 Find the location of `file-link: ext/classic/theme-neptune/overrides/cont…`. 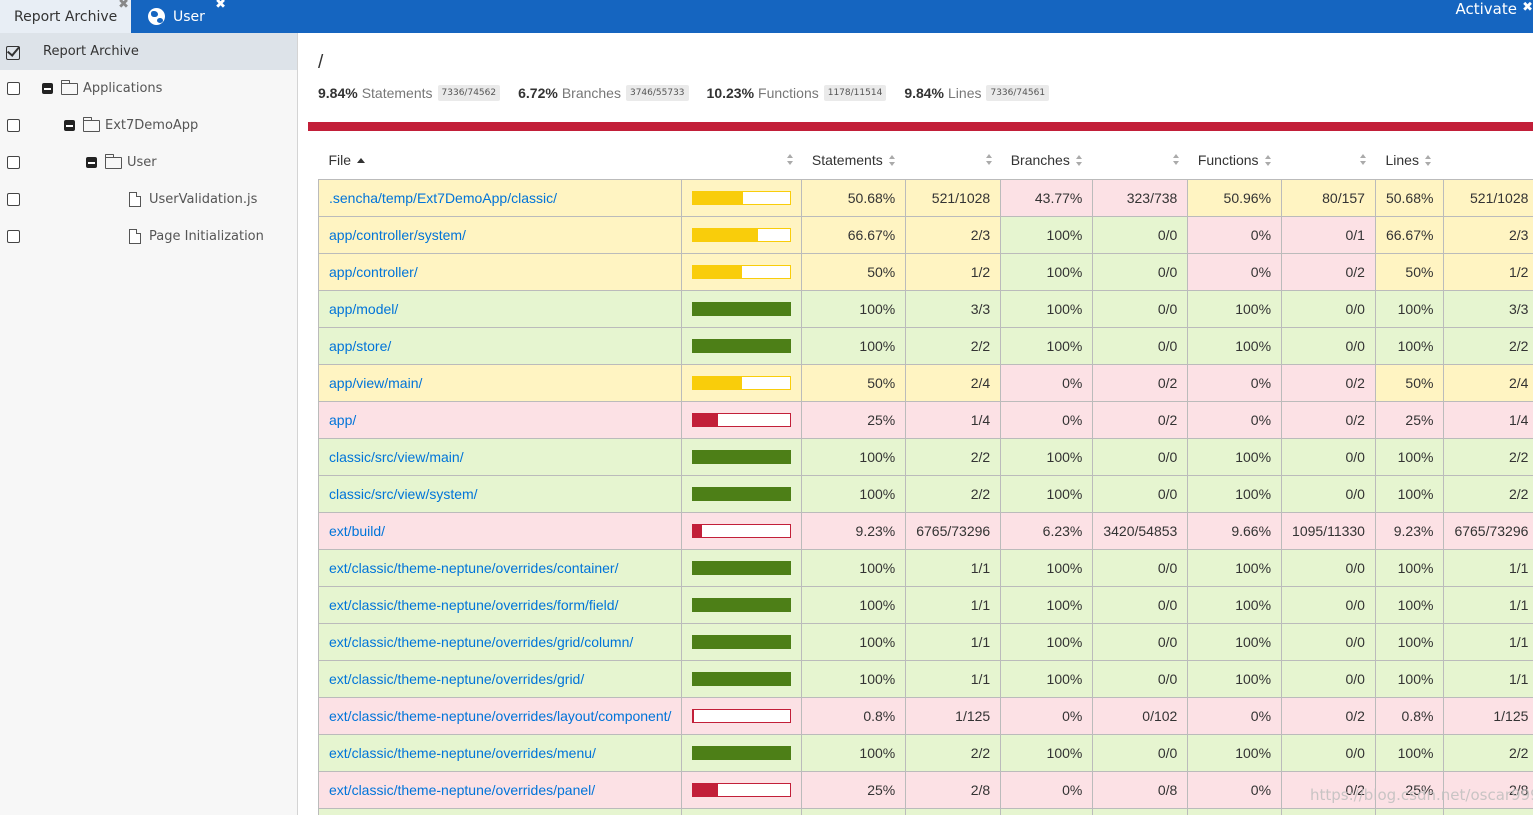

file-link: ext/classic/theme-neptune/overrides/cont… is located at coordinates (474, 567).